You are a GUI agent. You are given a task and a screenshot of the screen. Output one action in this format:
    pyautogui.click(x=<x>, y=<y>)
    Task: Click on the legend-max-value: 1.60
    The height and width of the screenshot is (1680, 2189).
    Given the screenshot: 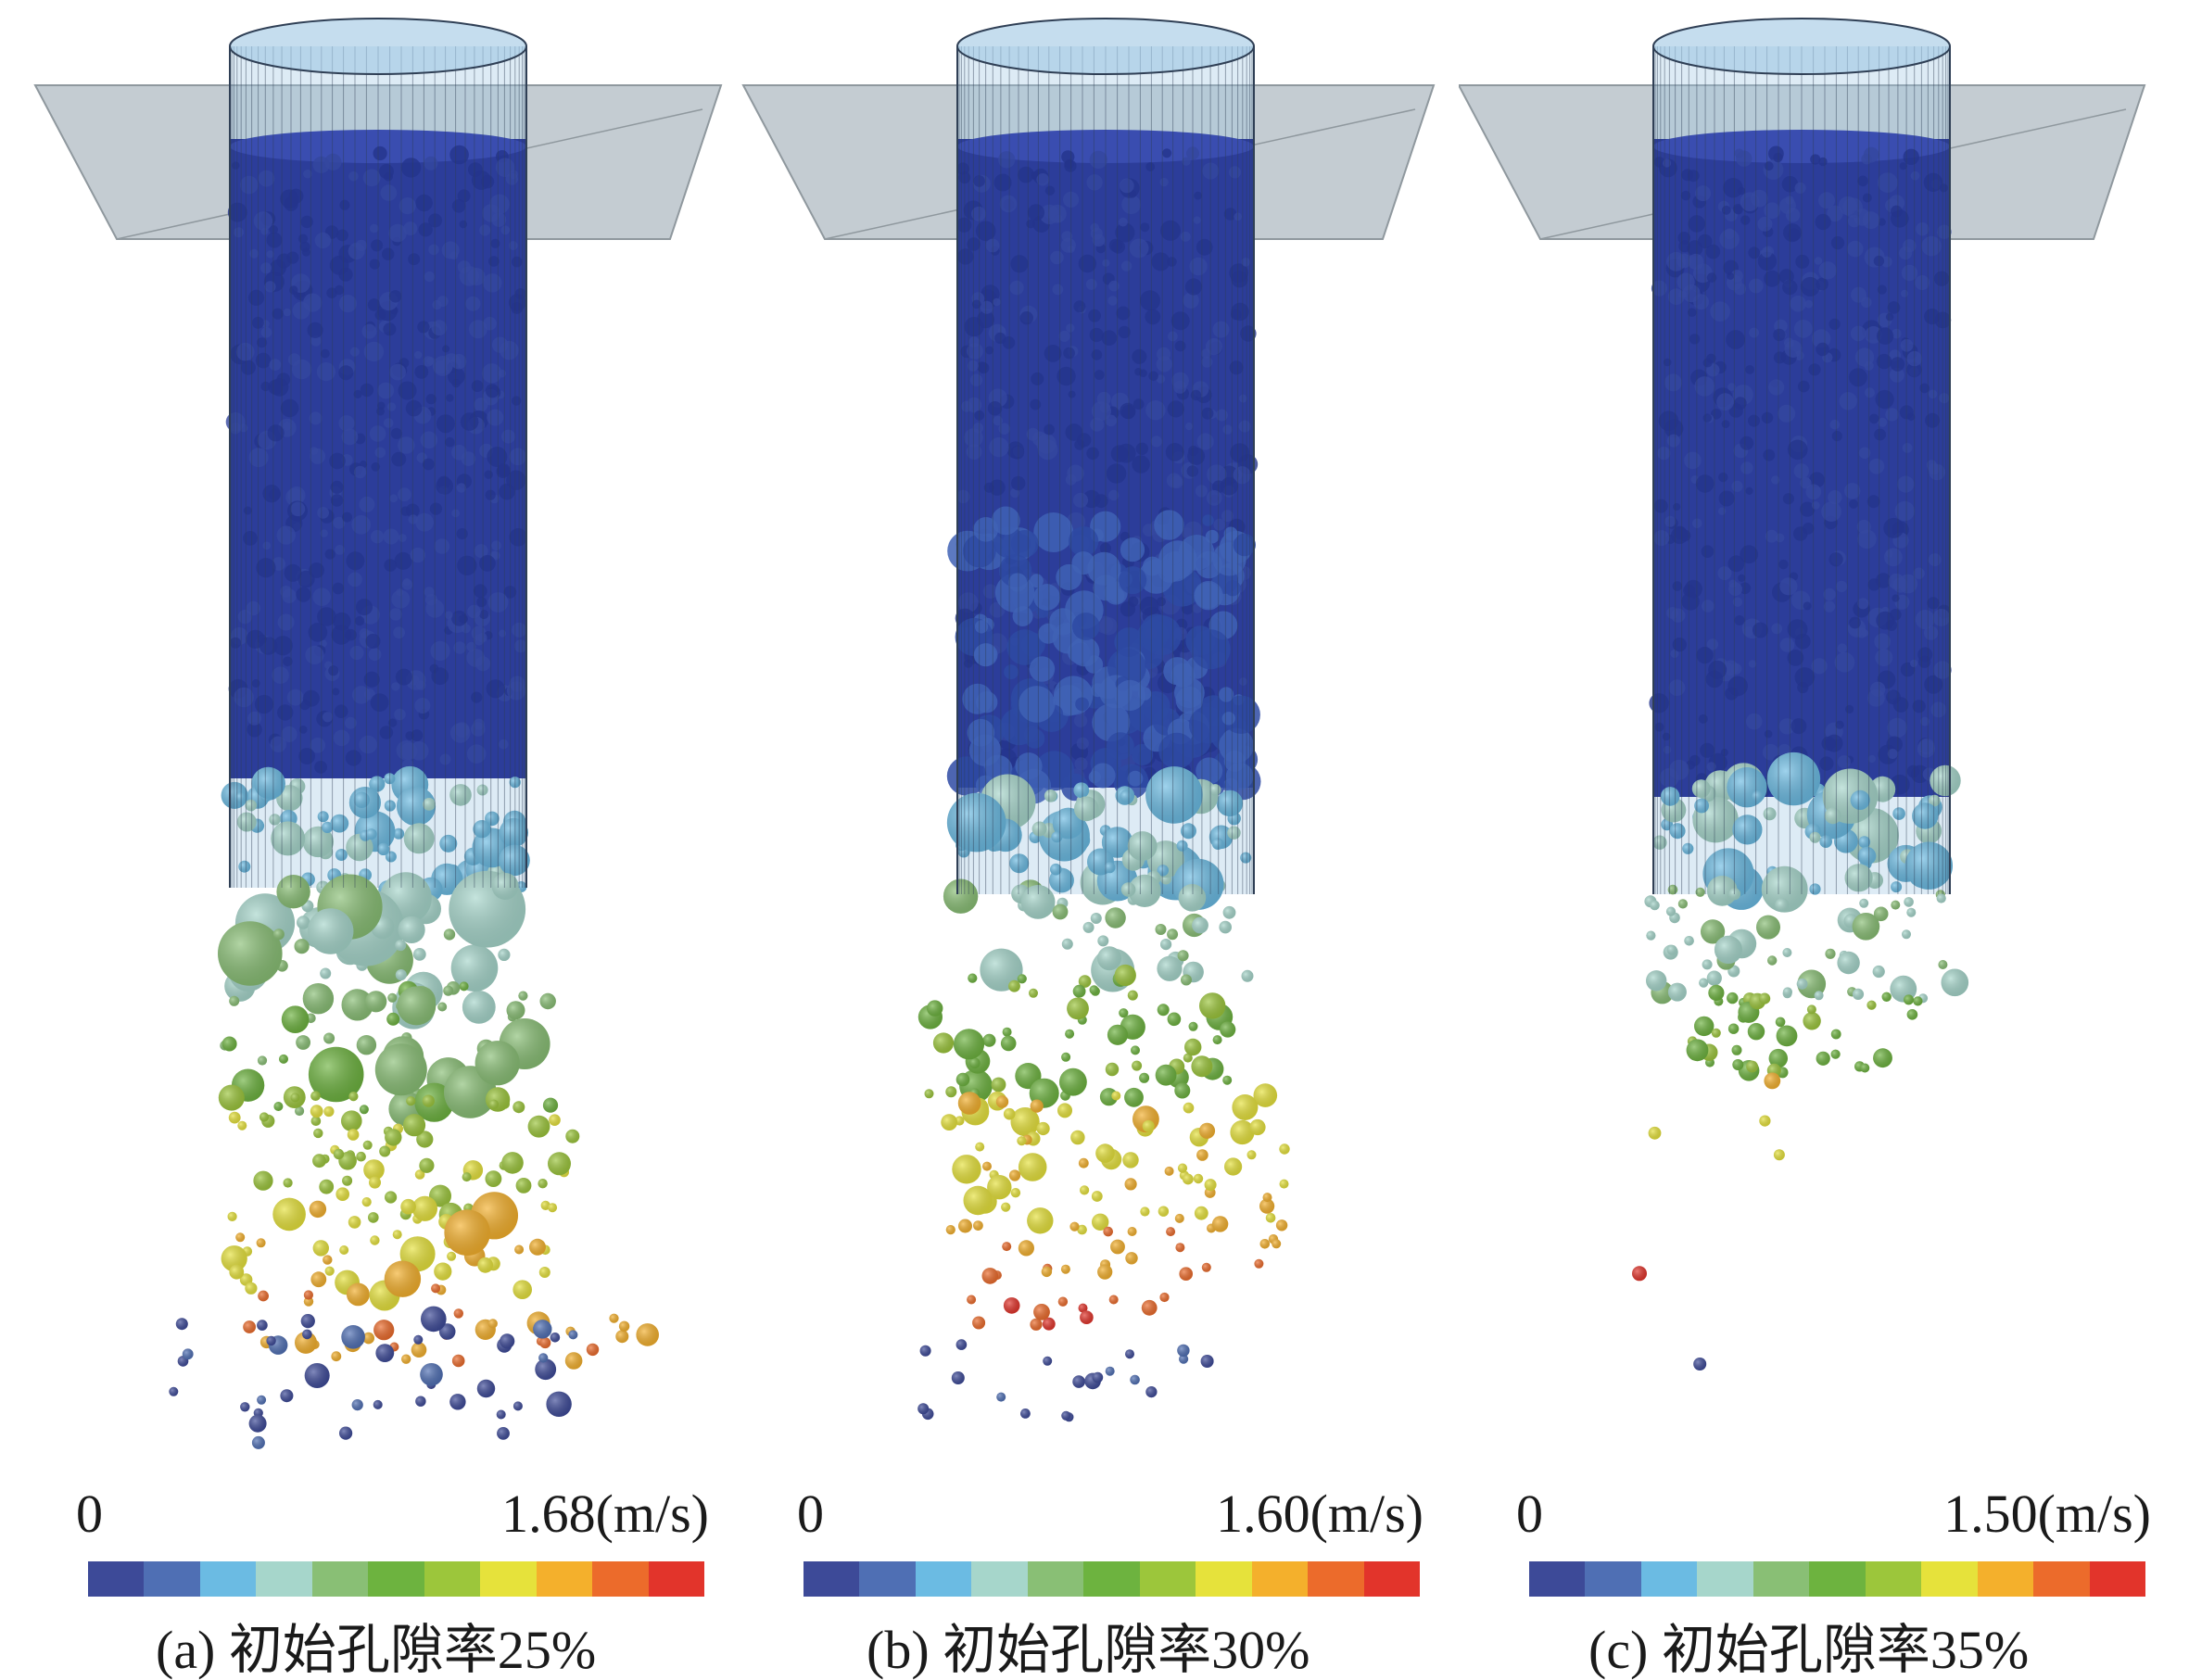 What is the action you would take?
    pyautogui.click(x=1263, y=1514)
    